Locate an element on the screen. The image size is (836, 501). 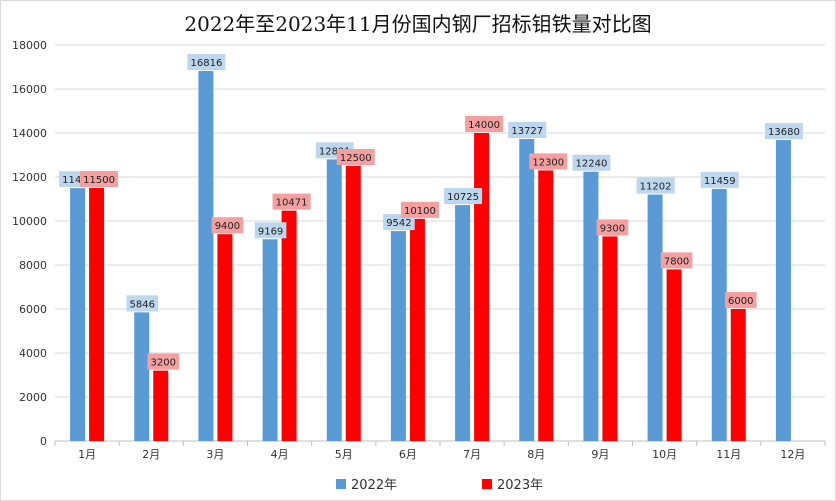
bar-2023年-2月 is located at coordinates (161, 405).